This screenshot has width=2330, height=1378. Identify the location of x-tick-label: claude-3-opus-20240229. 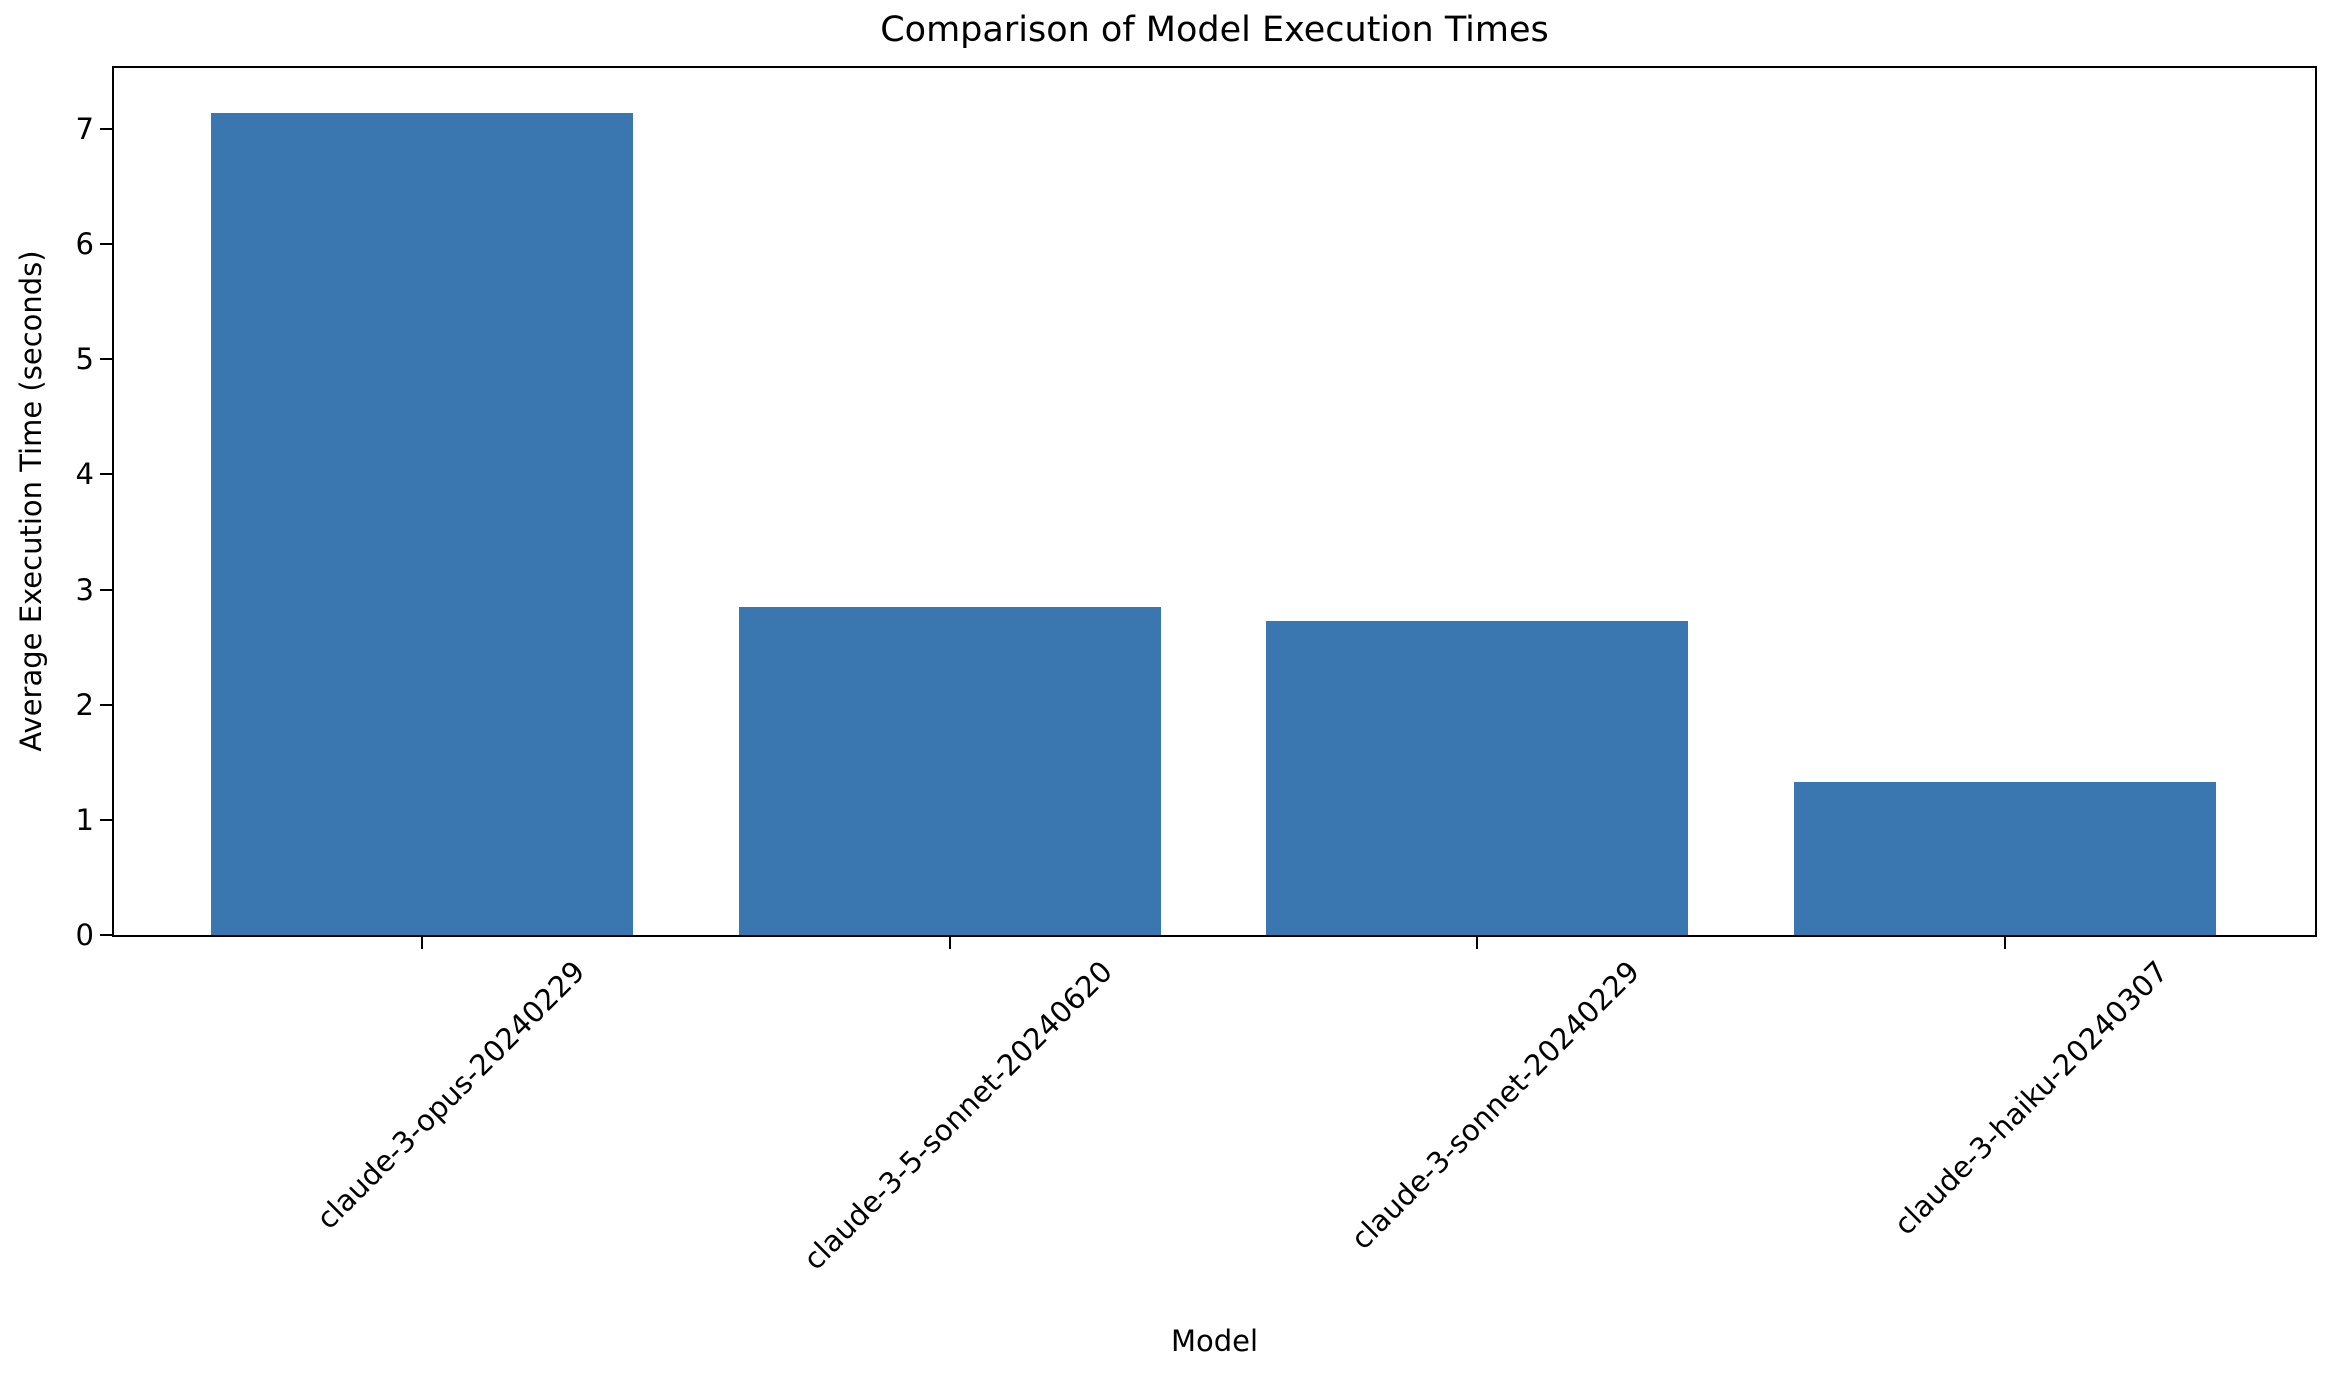
(450, 1095).